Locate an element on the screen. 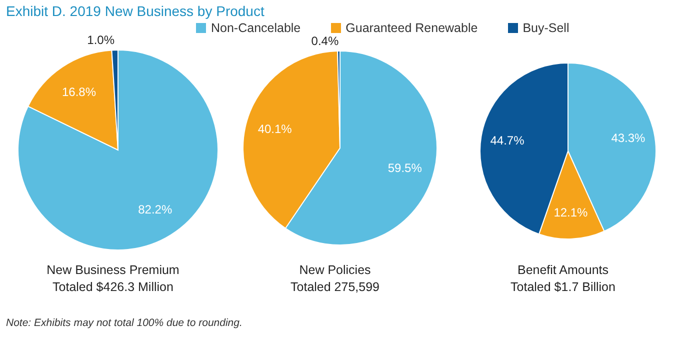 This screenshot has width=674, height=343. text: Benefit Amounts Totaled $1.7 Billion is located at coordinates (563, 279).